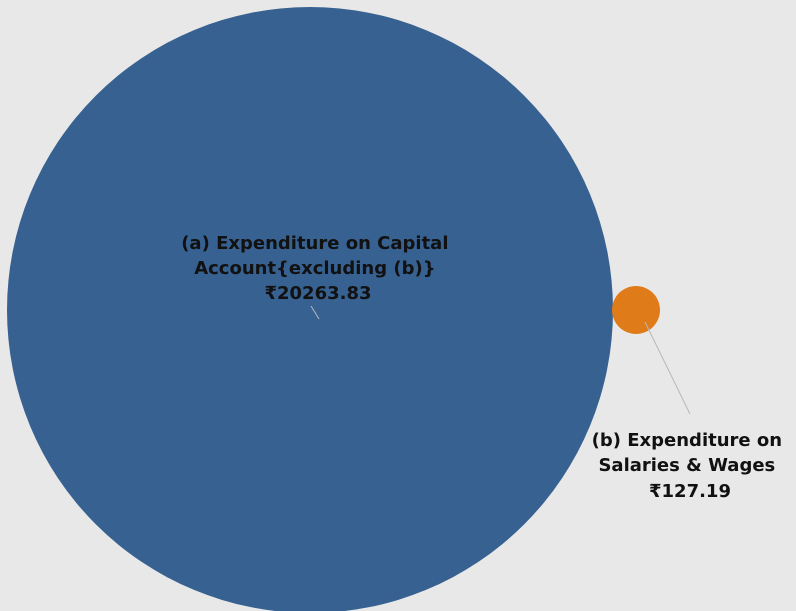  Describe the element at coordinates (687, 440) in the screenshot. I see `label-line-1: (b) Expenditure on` at that location.